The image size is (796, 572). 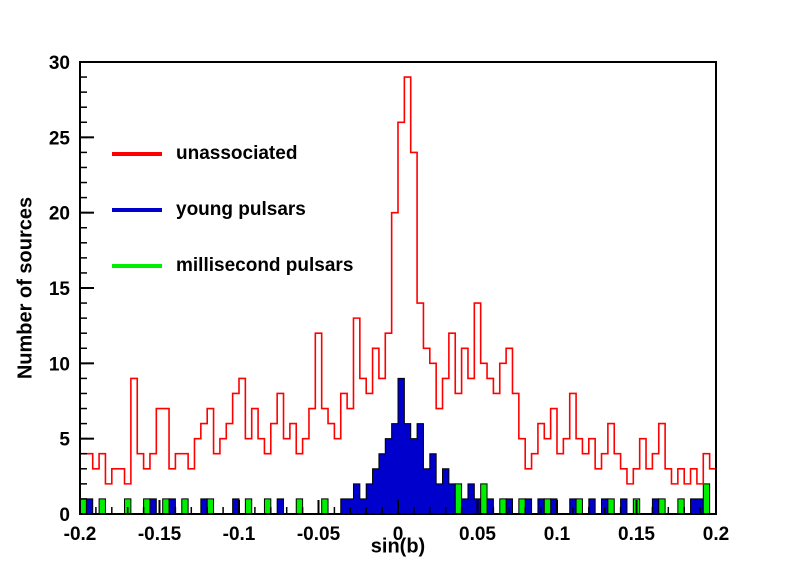 What do you see at coordinates (80, 534) in the screenshot?
I see `x-tick-label: -0.2` at bounding box center [80, 534].